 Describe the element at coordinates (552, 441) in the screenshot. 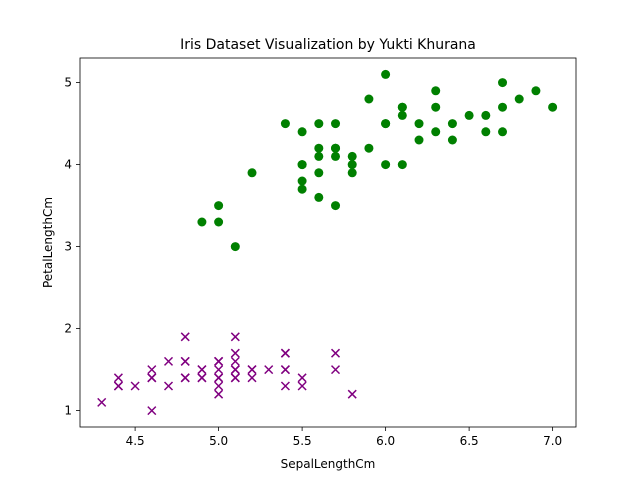

I see `x-tick-label: 7.0` at that location.